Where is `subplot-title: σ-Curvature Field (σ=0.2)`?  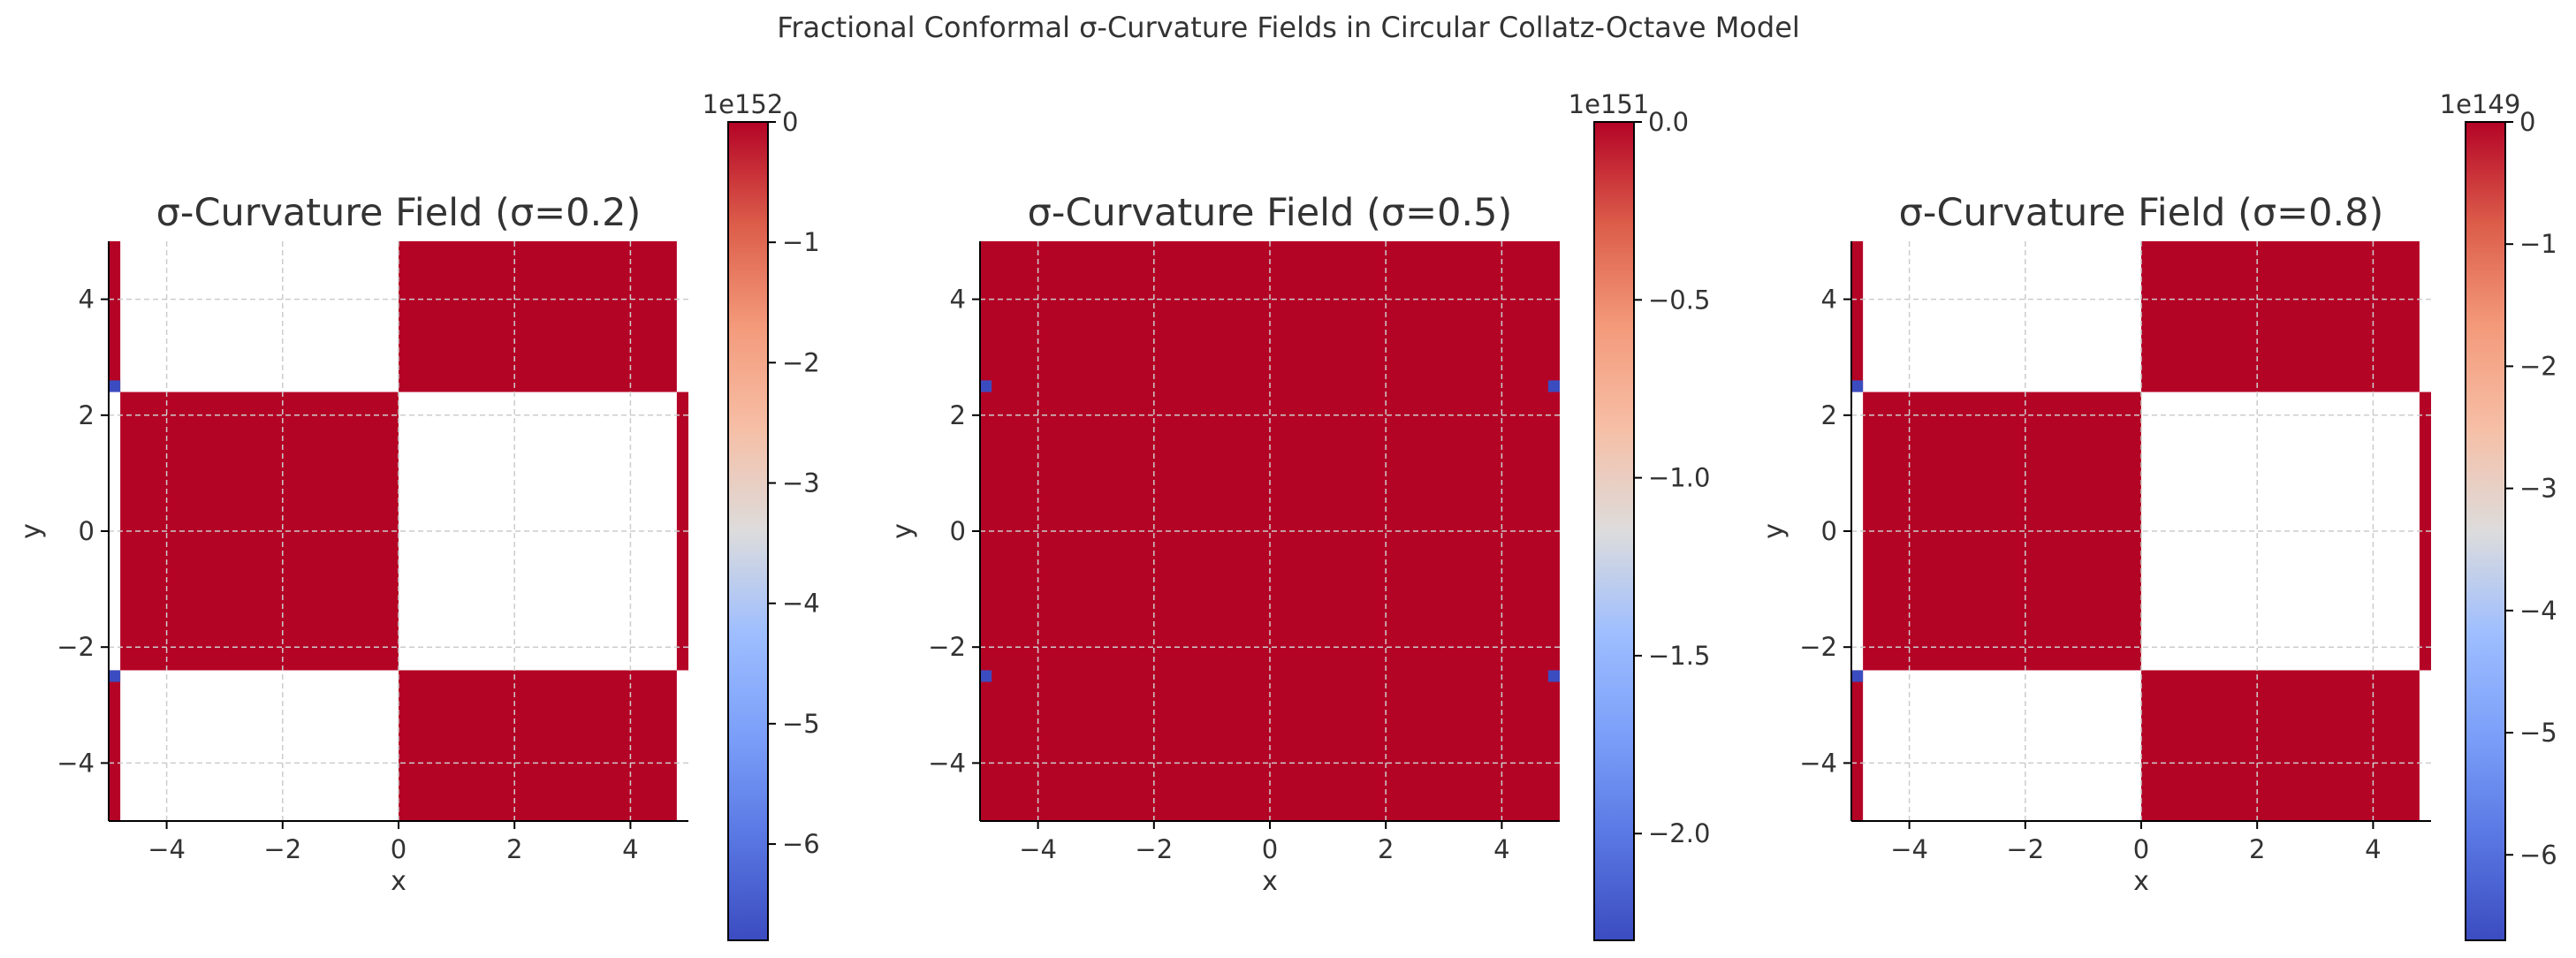
subplot-title: σ-Curvature Field (σ=0.2) is located at coordinates (399, 213).